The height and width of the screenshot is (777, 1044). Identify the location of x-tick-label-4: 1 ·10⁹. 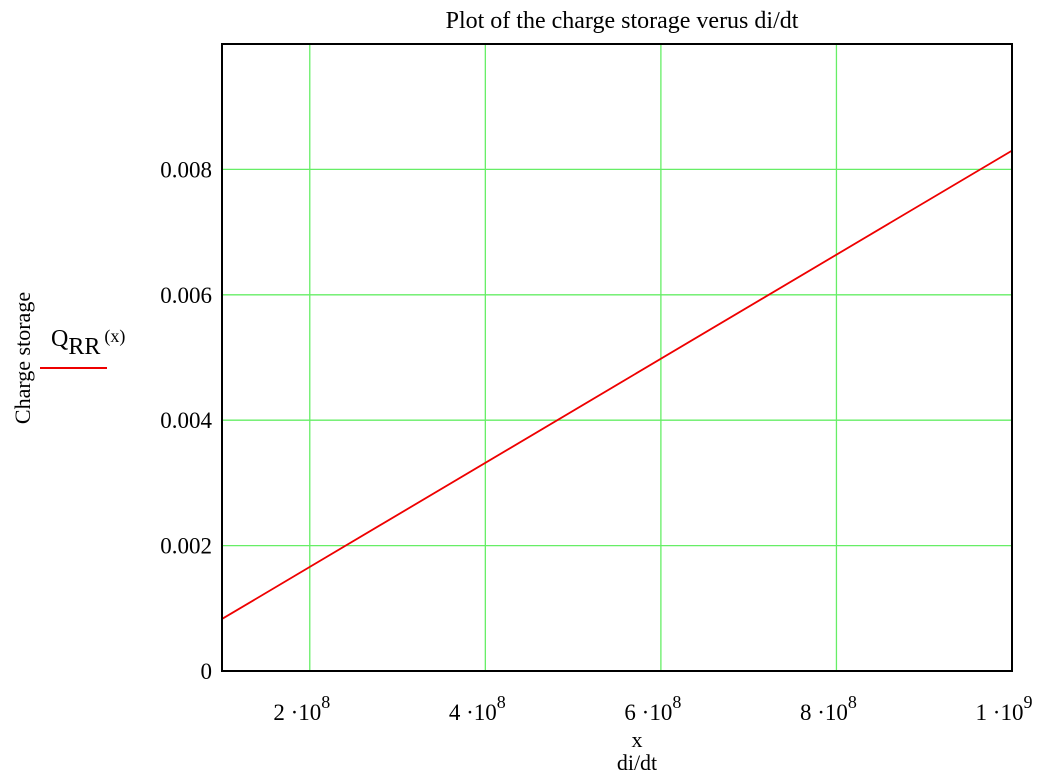
(1004, 708).